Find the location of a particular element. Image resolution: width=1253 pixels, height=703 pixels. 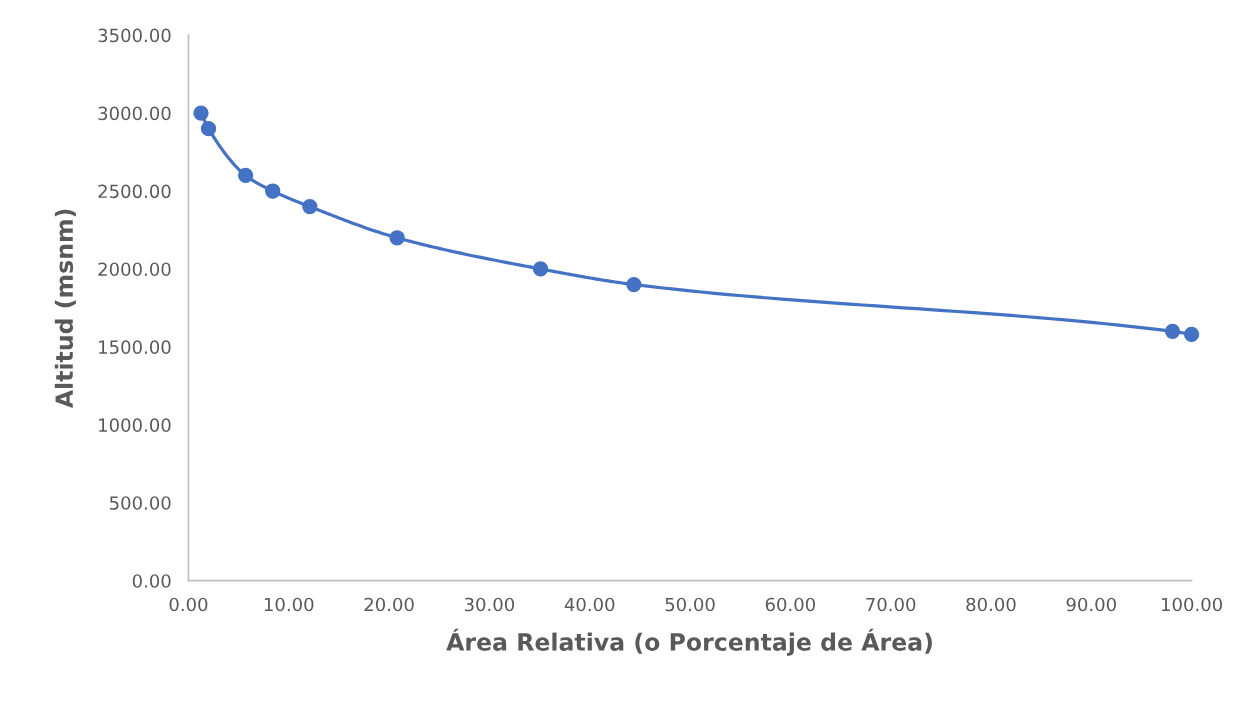

x-tick-label: 10.00 is located at coordinates (289, 604).